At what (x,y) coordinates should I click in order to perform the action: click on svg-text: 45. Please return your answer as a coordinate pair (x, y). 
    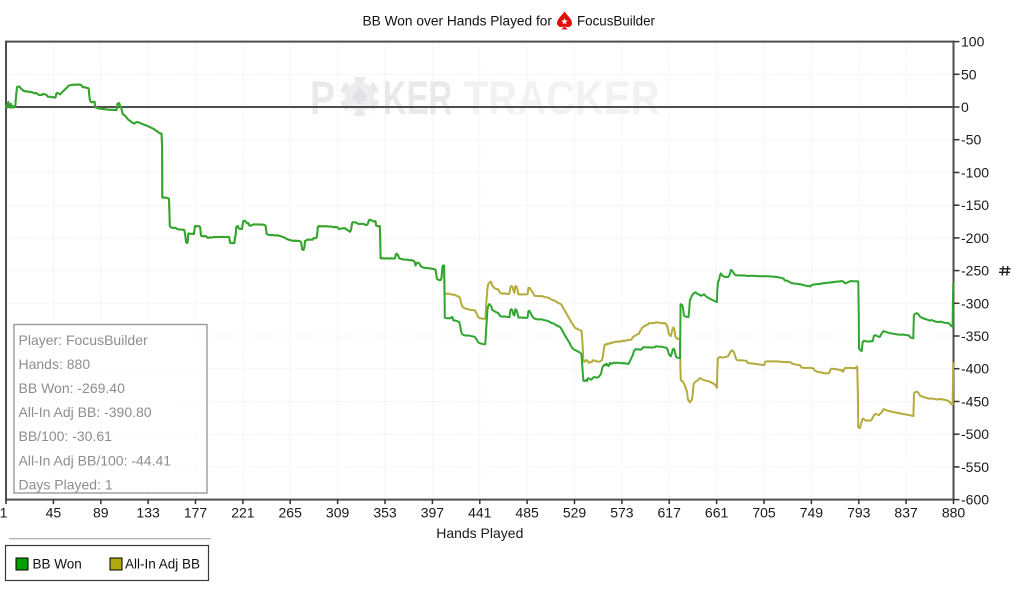
    Looking at the image, I should click on (54, 513).